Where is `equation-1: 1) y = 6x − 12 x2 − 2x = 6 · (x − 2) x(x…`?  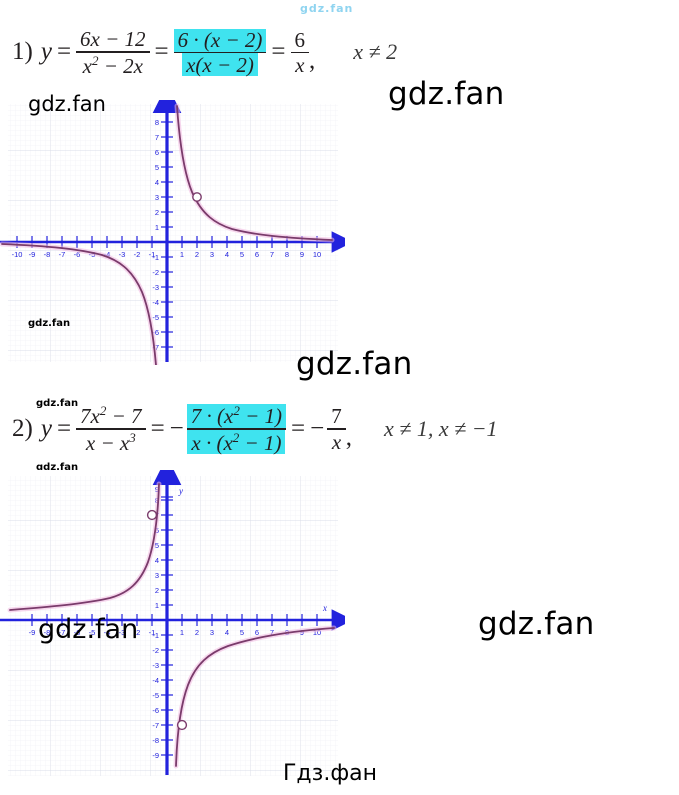
equation-1: 1) y = 6x − 12 x2 − 2x = 6 · (x − 2) x(x… is located at coordinates (204, 52).